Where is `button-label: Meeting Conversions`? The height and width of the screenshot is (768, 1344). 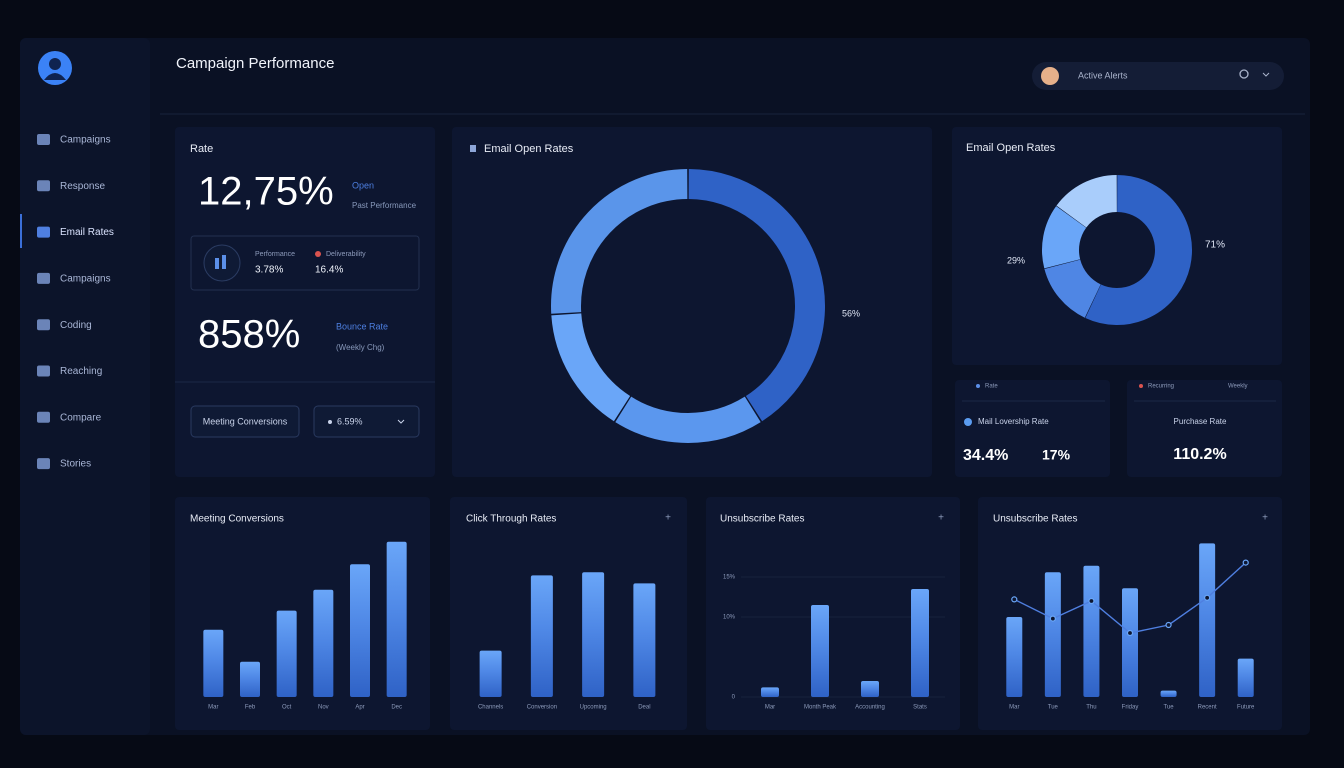
button-label: Meeting Conversions is located at coordinates (245, 421).